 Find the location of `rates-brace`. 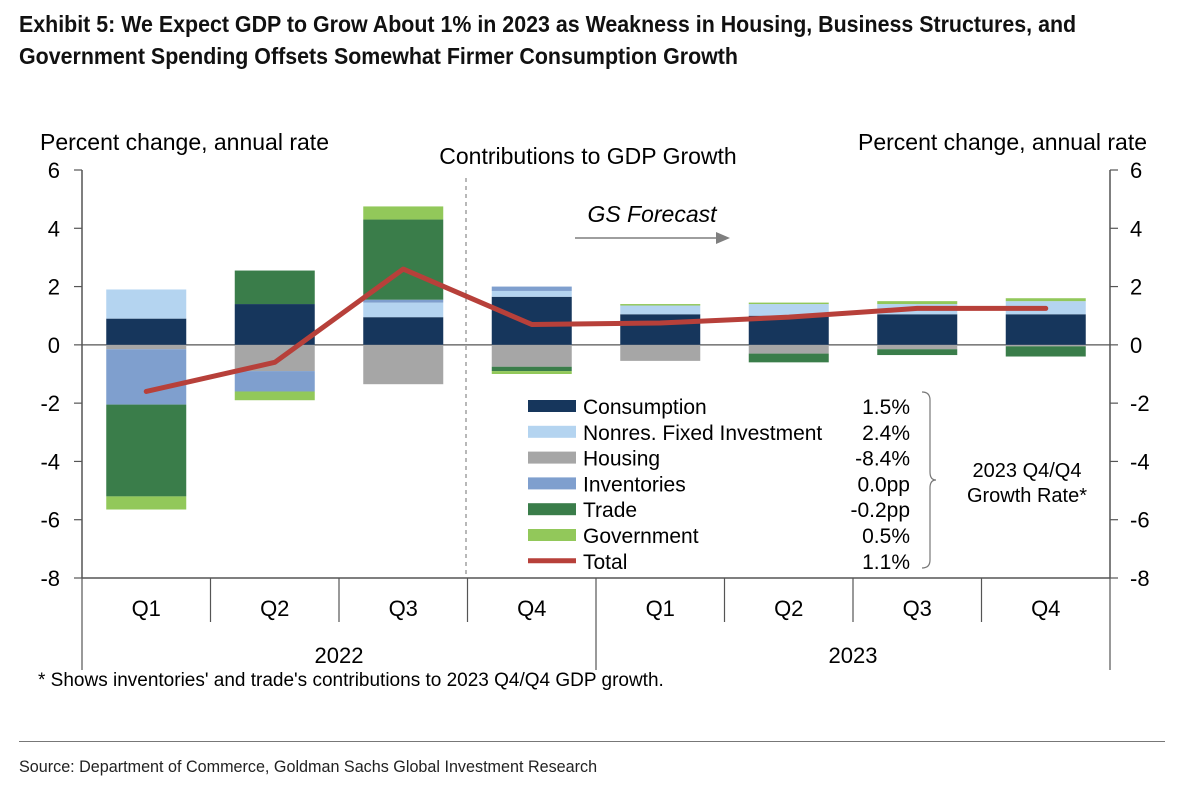

rates-brace is located at coordinates (929, 480).